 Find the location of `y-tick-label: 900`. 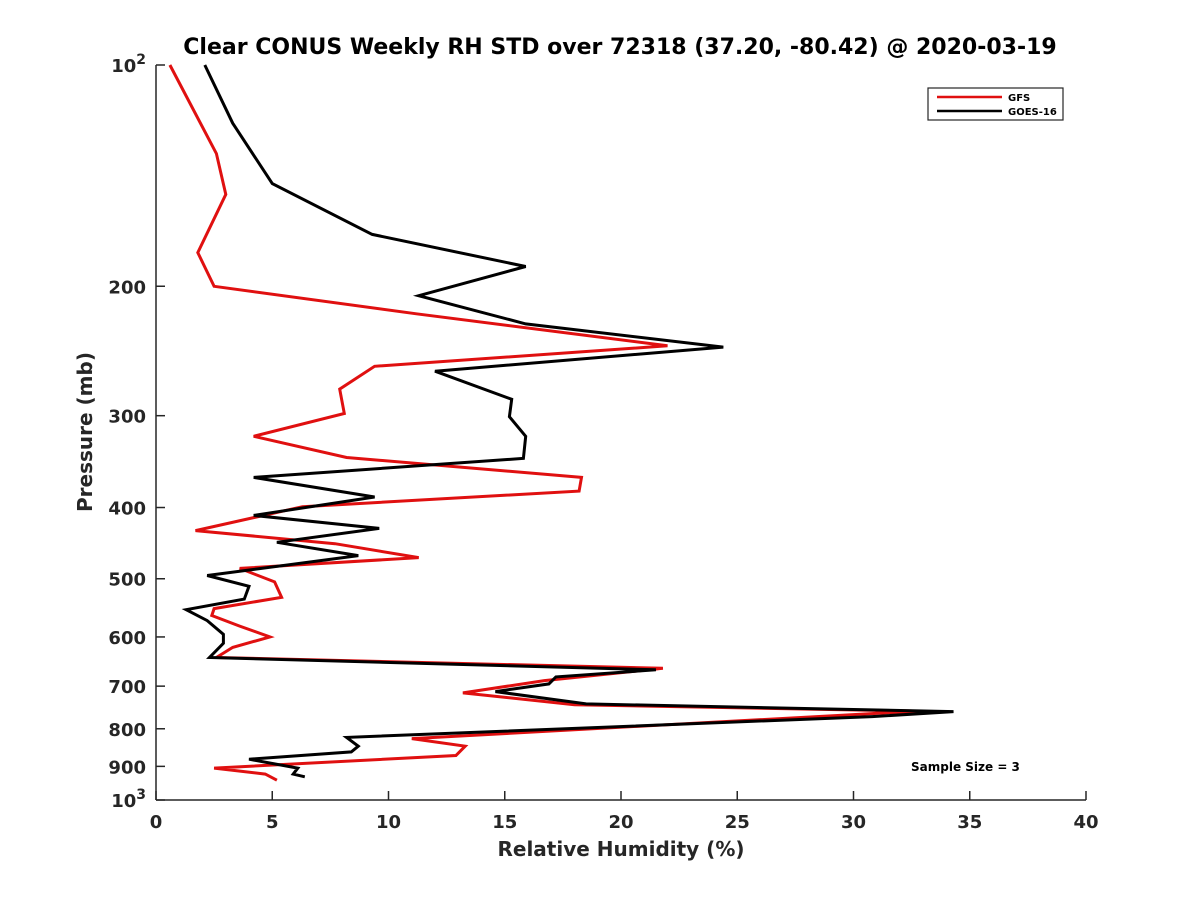

y-tick-label: 900 is located at coordinates (127, 767).